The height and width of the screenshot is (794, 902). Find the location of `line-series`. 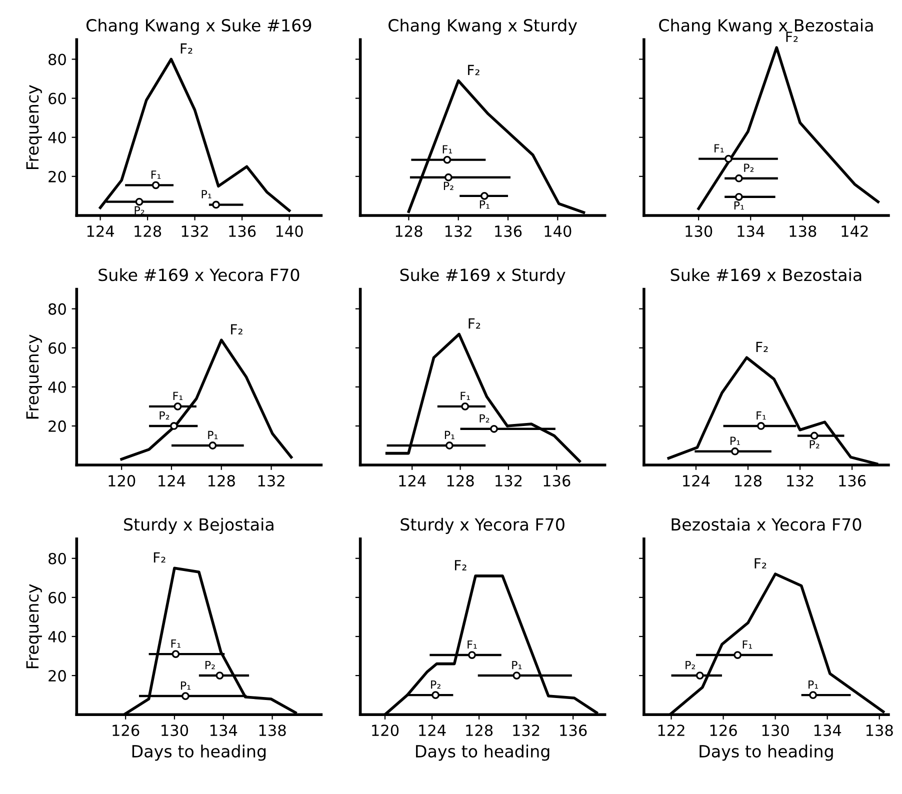

line-series is located at coordinates (206, 399).